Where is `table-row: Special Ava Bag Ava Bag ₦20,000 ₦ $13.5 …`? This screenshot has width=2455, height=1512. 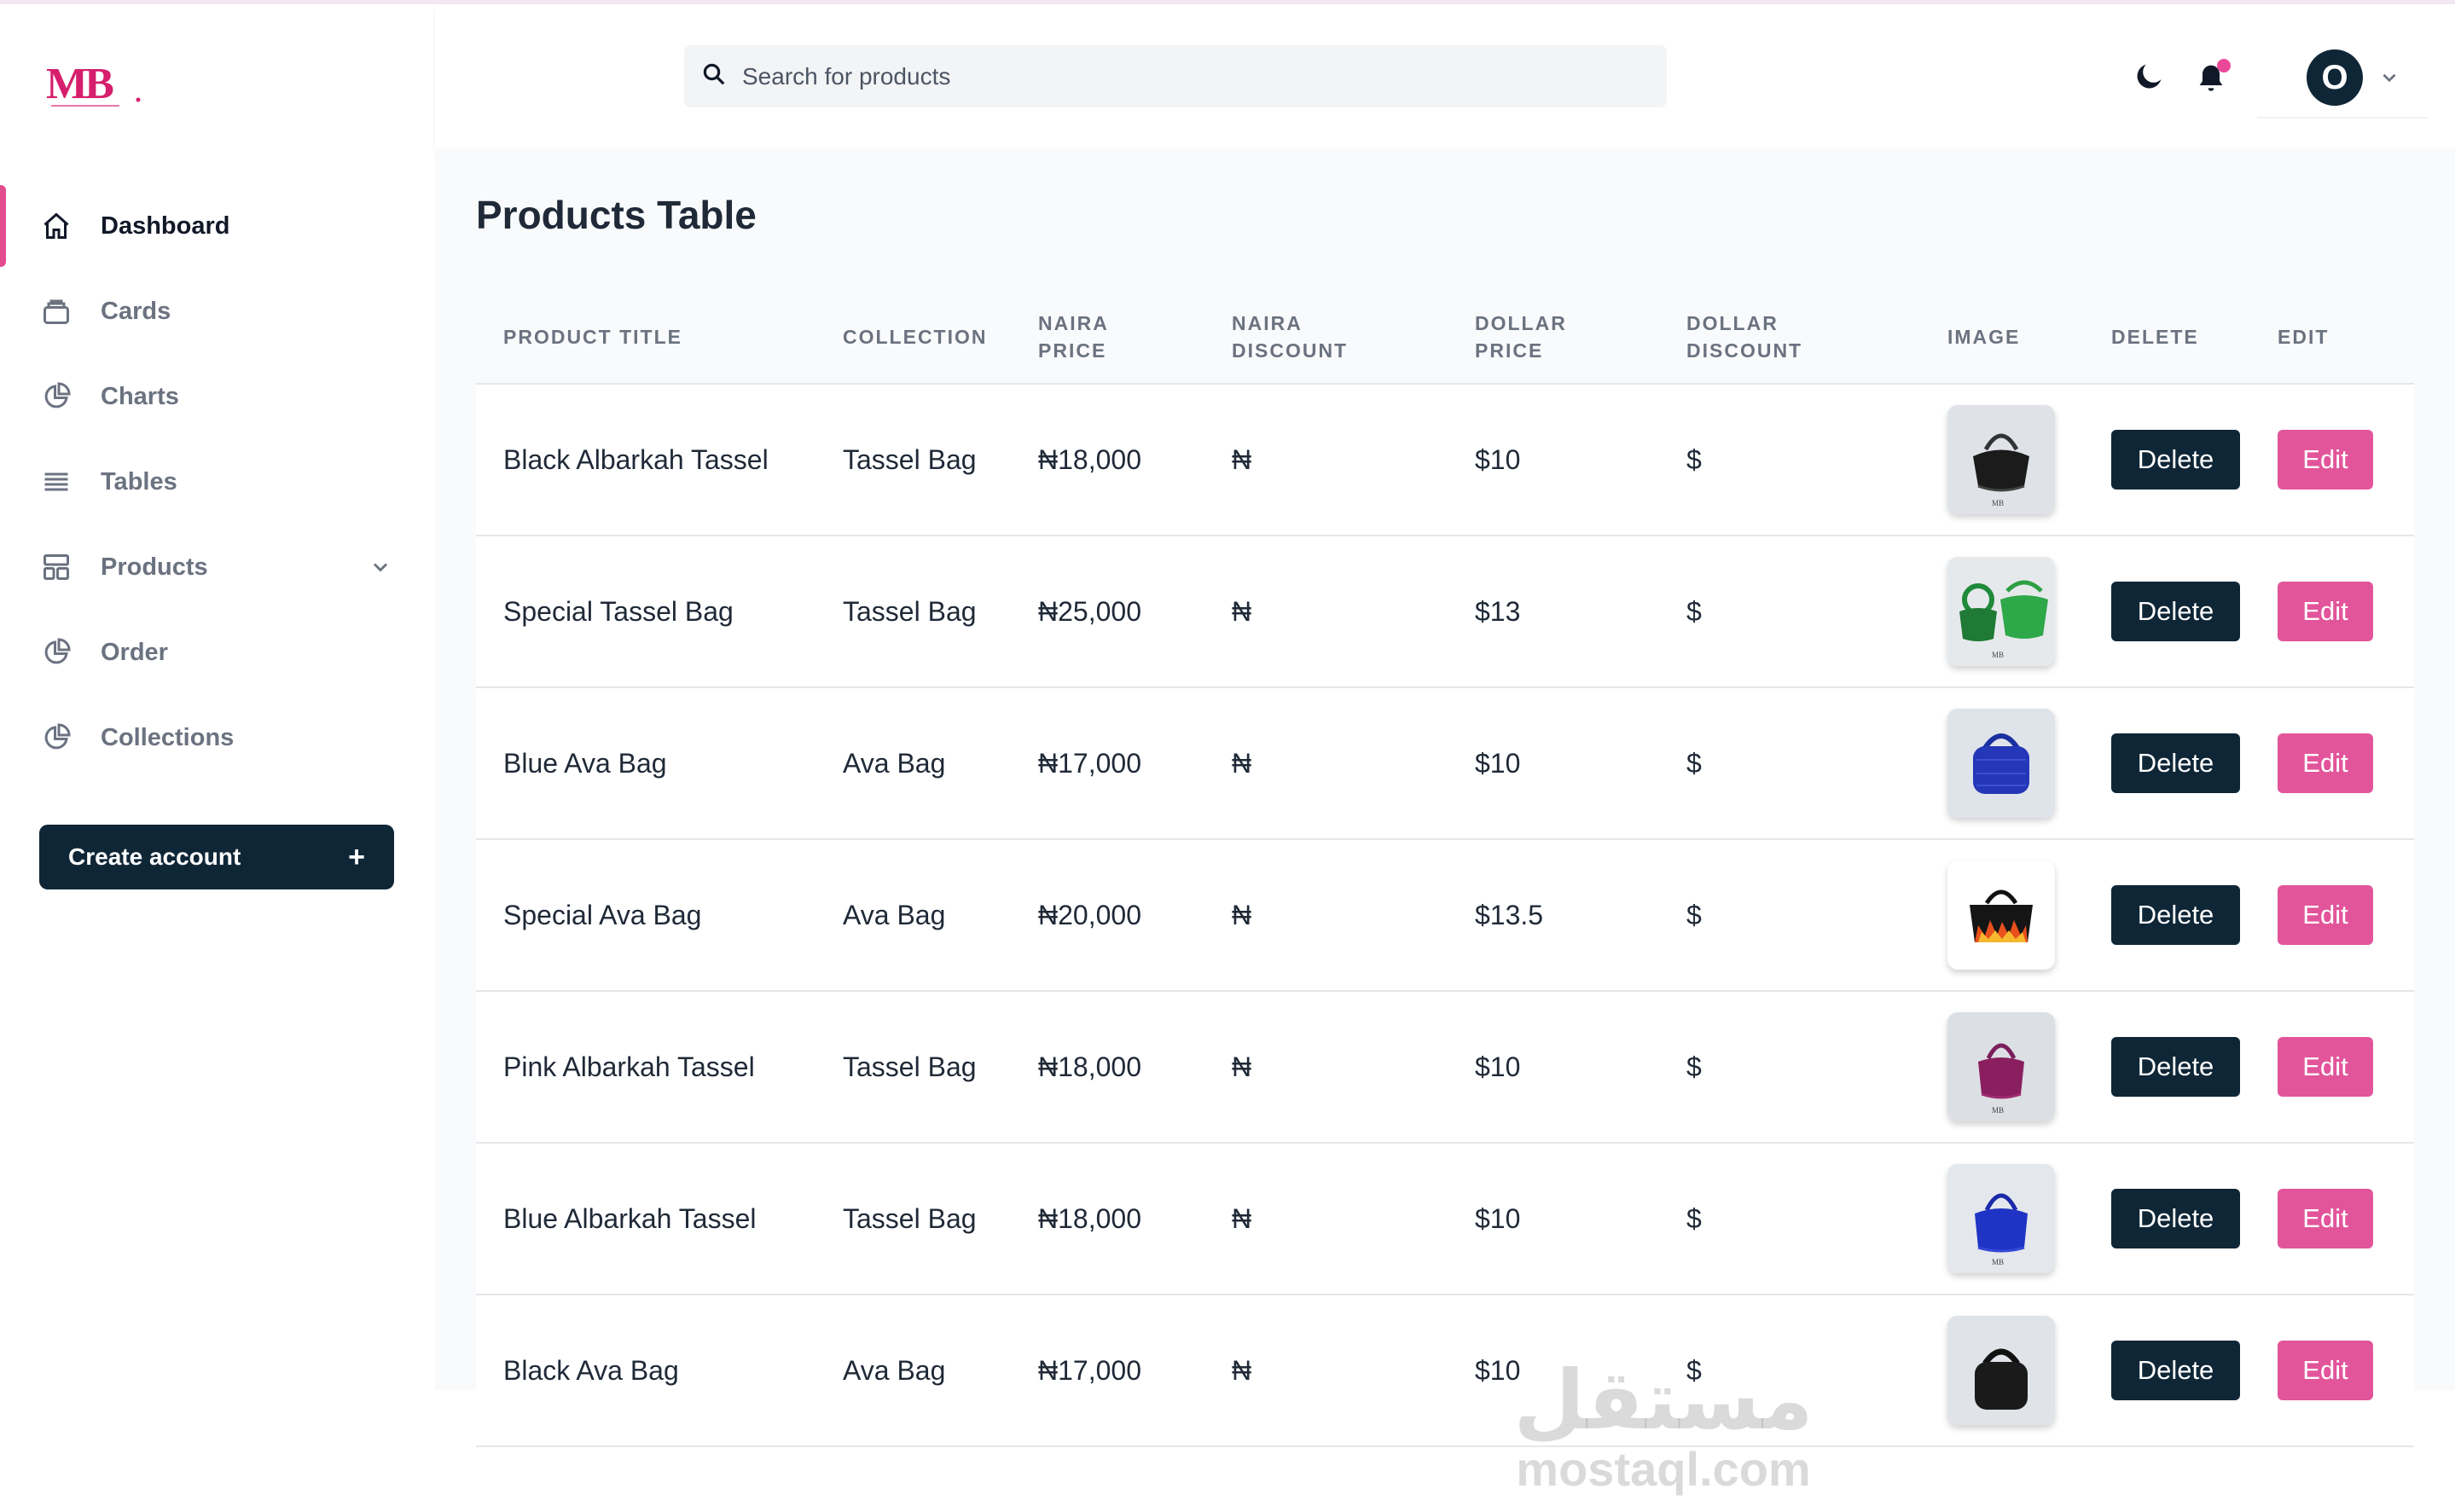 table-row: Special Ava Bag Ava Bag ₦20,000 ₦ $13.5 … is located at coordinates (1445, 916).